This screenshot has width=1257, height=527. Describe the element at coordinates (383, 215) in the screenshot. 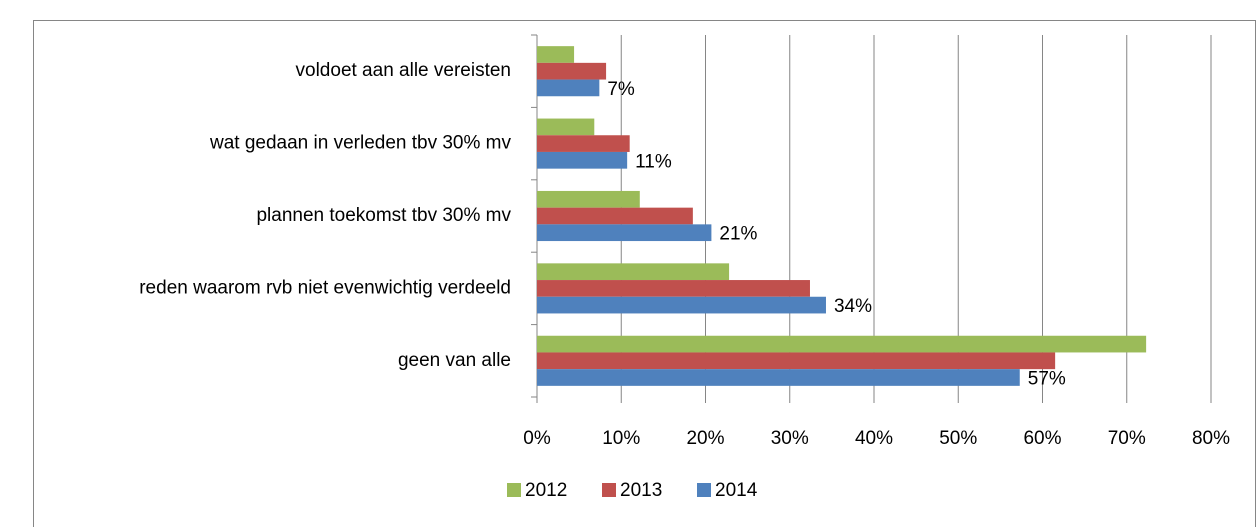

I see `y-tick-label: plannen toekomst tbv 30% mv` at that location.